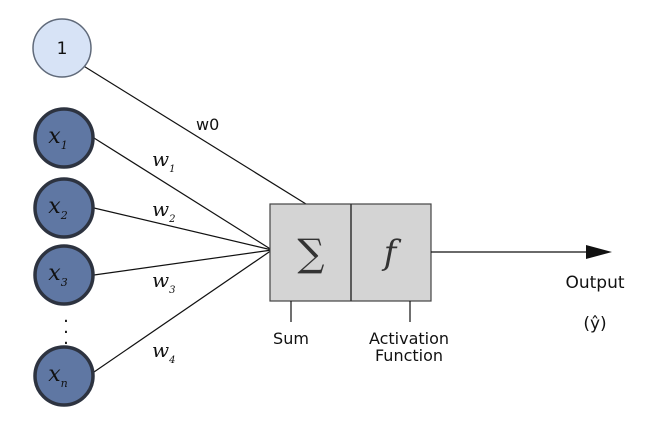  I want to click on sum-label: Sum, so click(291, 338).